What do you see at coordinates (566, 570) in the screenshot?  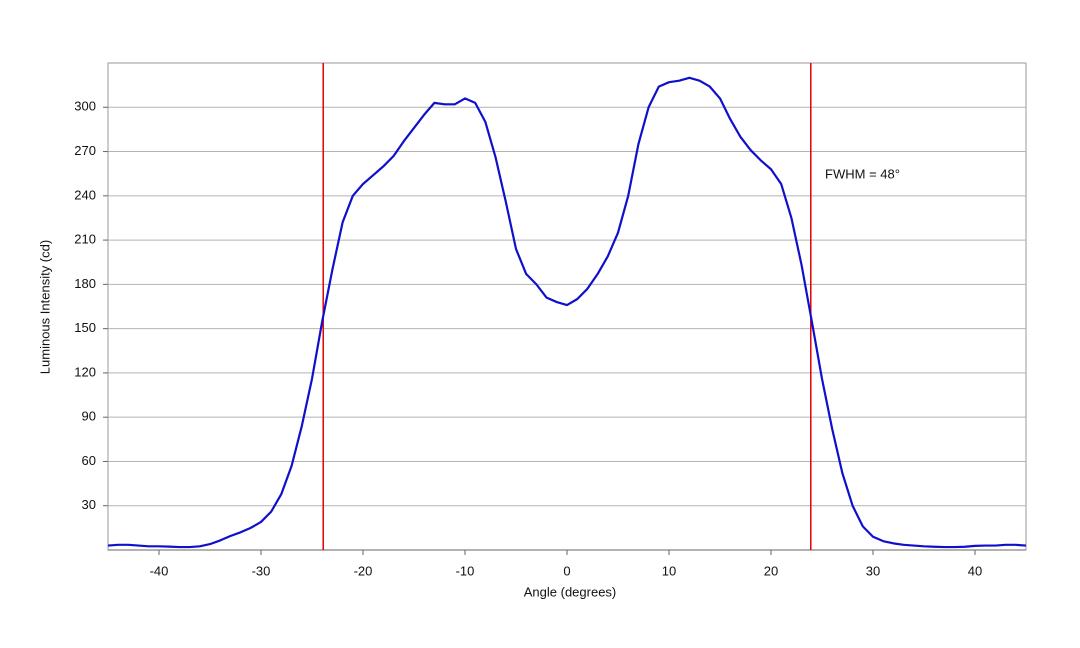 I see `x-tick-label: 0` at bounding box center [566, 570].